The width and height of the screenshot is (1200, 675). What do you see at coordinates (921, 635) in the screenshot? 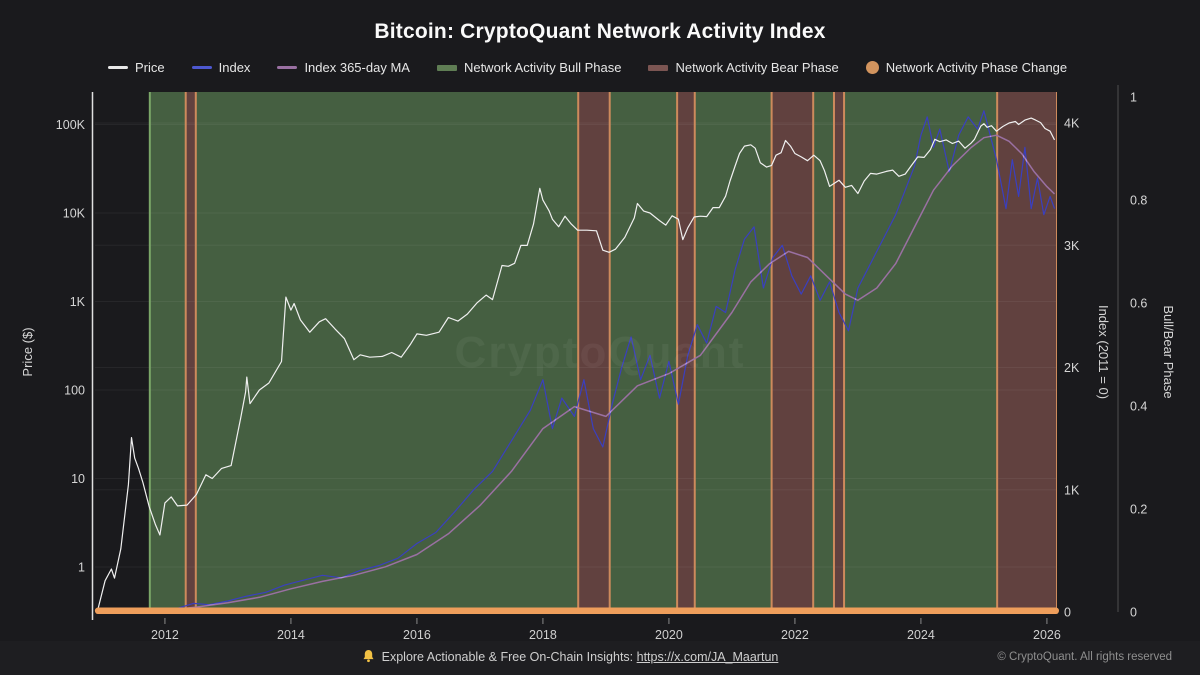
I see `x-tick-label: 2024` at bounding box center [921, 635].